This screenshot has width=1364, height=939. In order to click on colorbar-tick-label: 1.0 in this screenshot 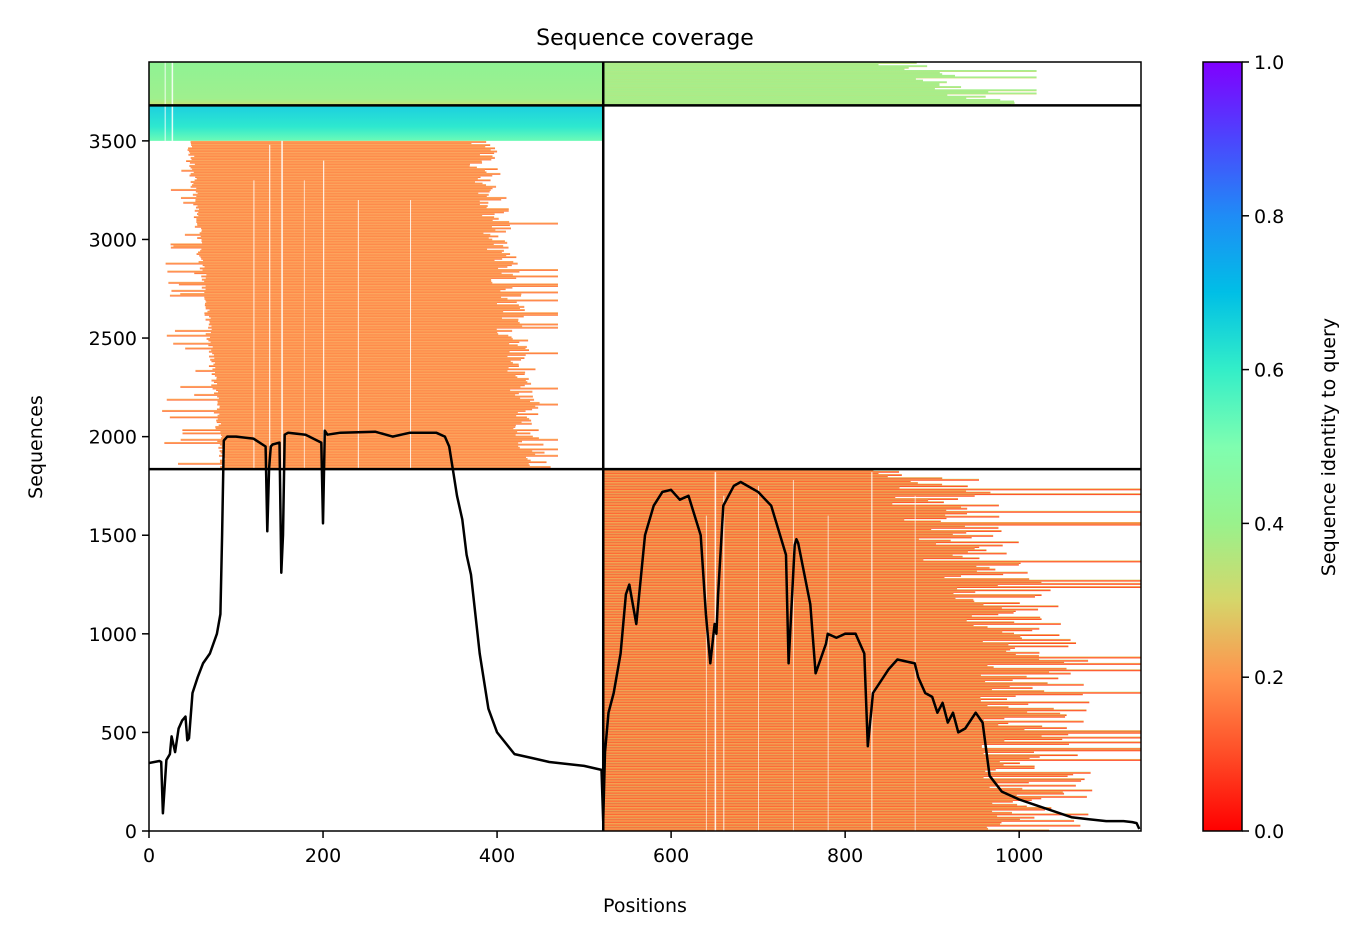, I will do `click(1269, 63)`.